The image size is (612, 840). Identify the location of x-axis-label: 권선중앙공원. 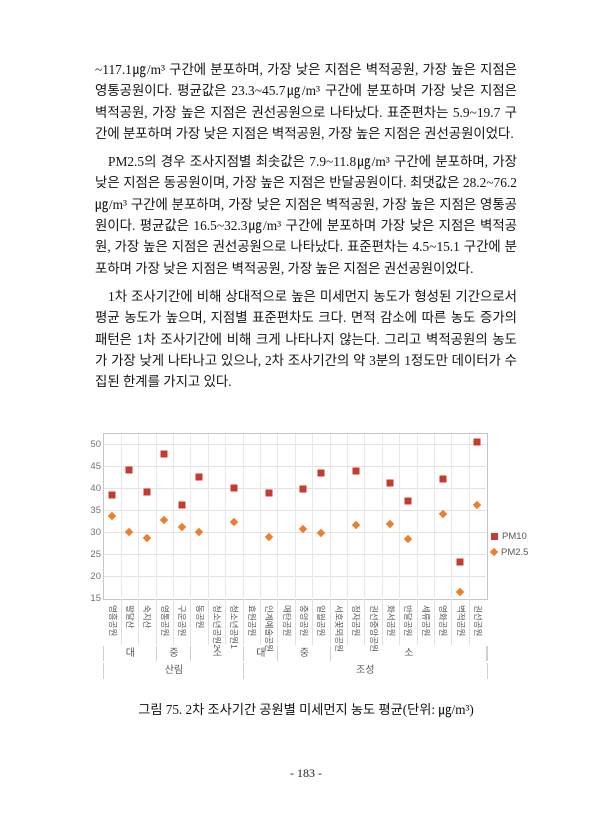
(373, 628).